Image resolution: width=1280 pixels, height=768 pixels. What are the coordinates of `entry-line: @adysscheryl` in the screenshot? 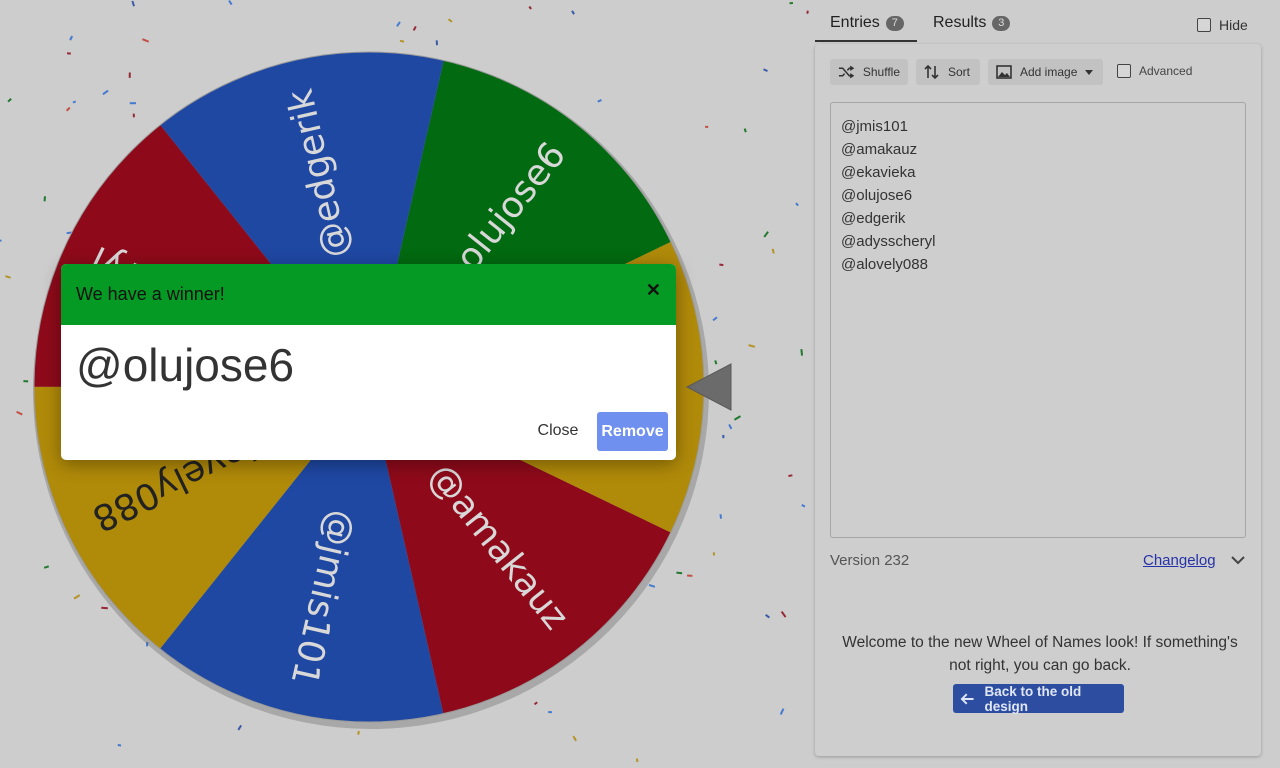 It's located at (888, 241).